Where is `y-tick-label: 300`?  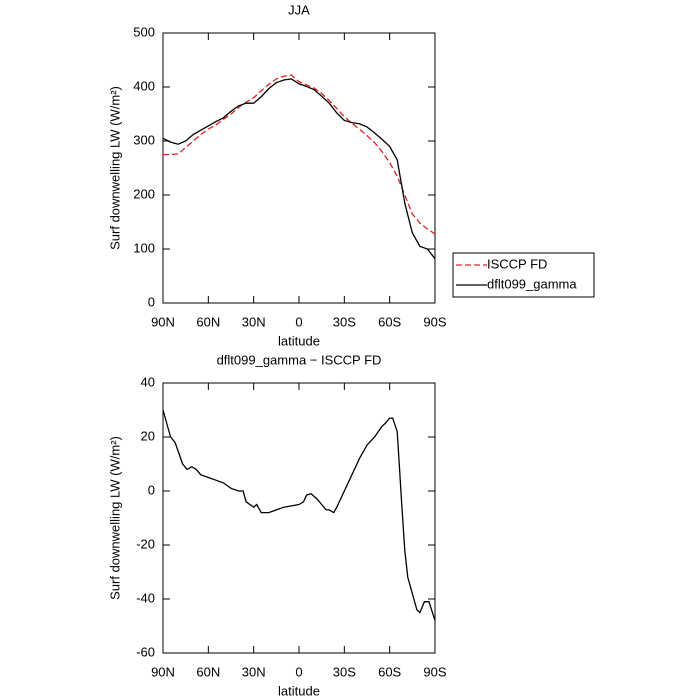
y-tick-label: 300 is located at coordinates (144, 139).